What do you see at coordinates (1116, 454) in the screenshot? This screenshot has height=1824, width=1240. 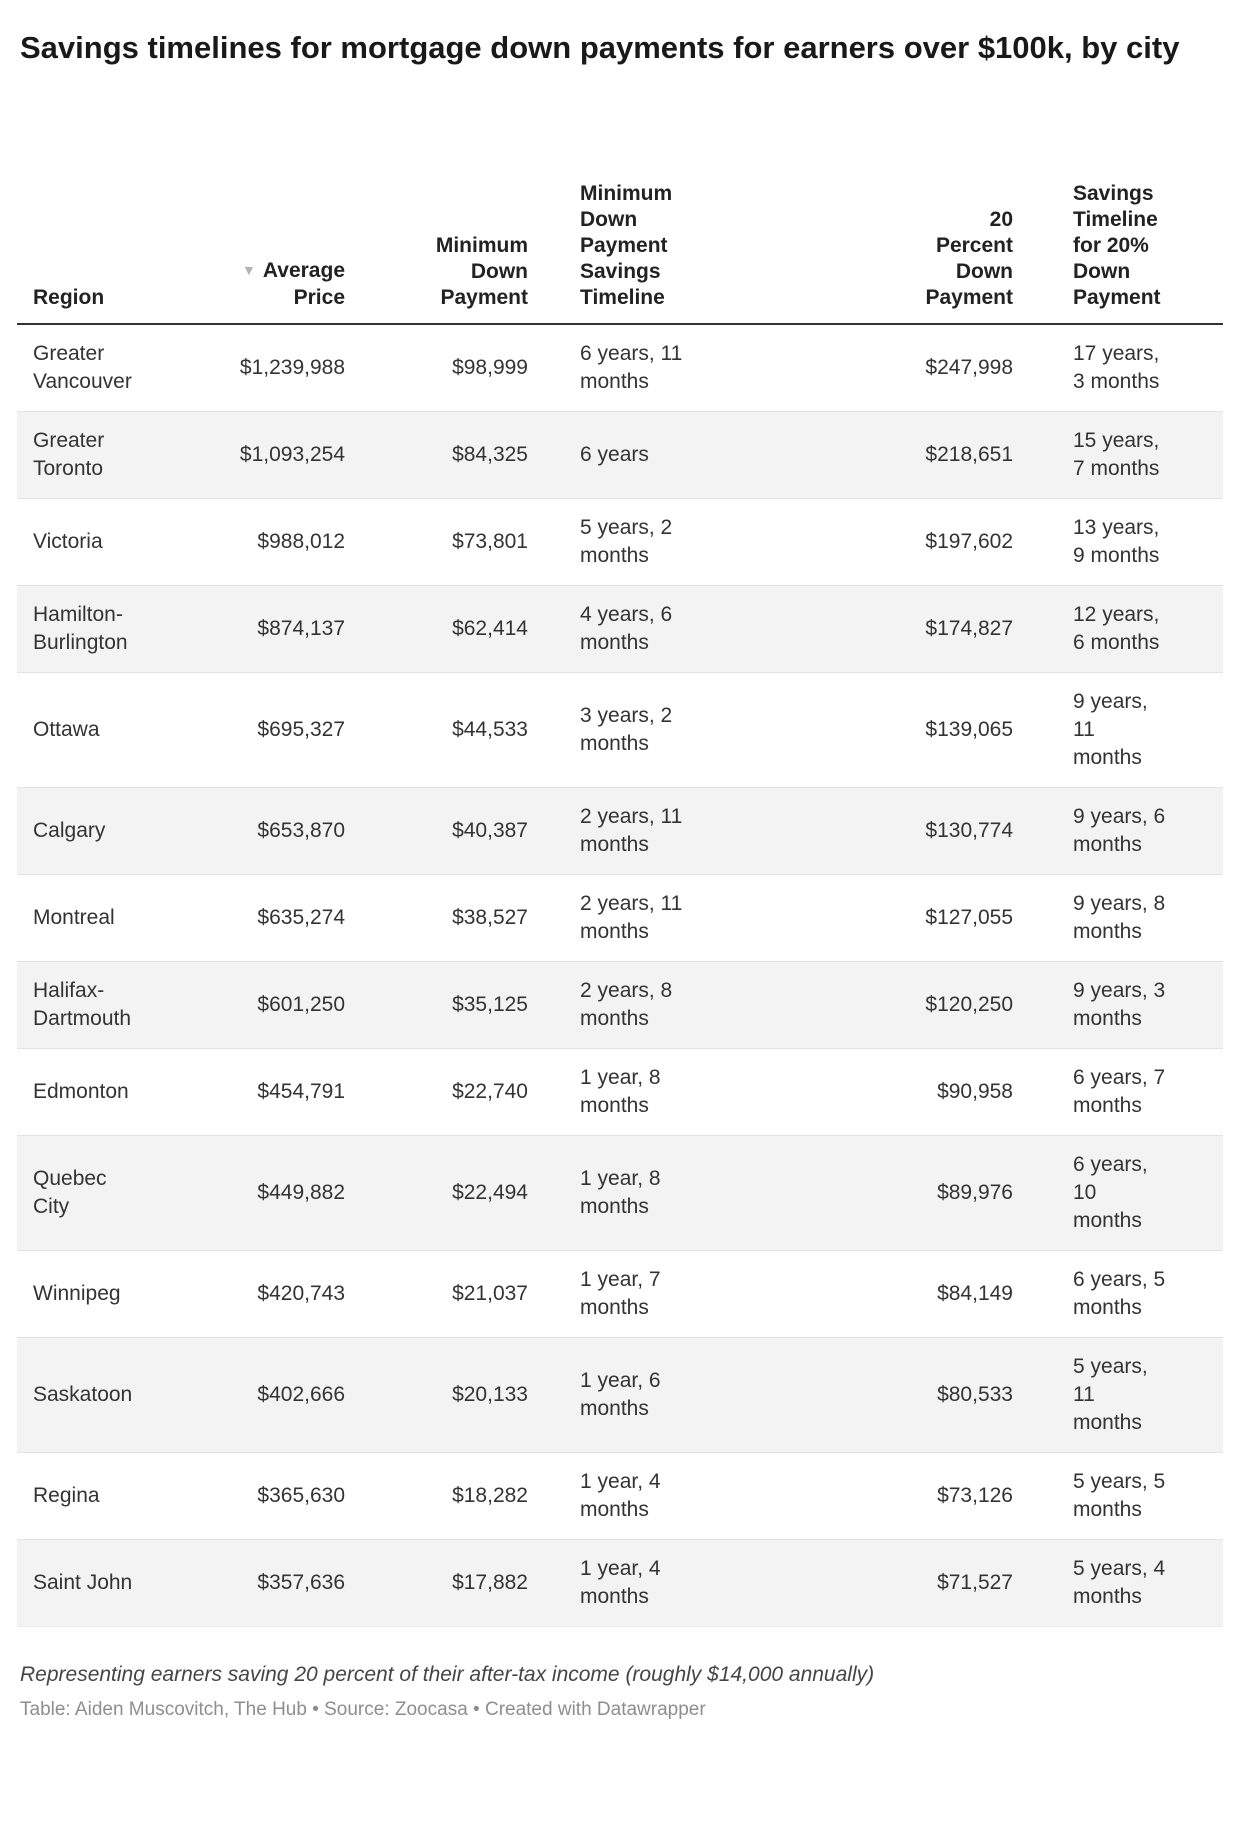 I see `savings-timeline-20pct-value: 15 years, 7 months` at bounding box center [1116, 454].